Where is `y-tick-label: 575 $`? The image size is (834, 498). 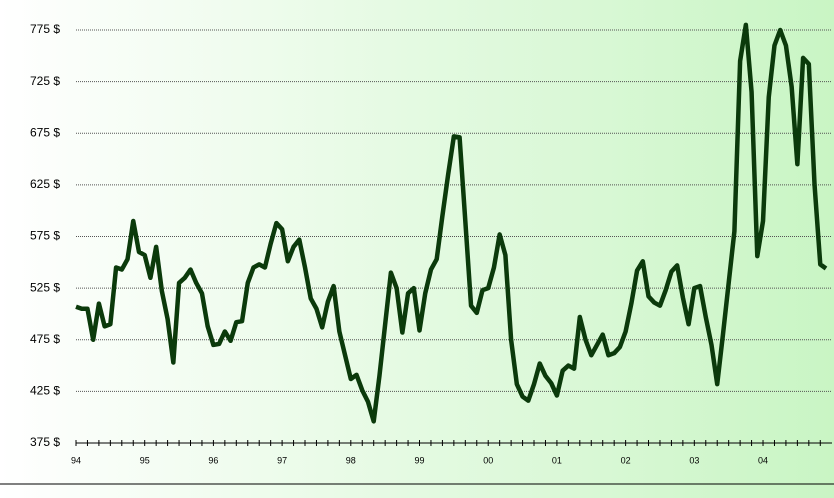 y-tick-label: 575 $ is located at coordinates (45, 236).